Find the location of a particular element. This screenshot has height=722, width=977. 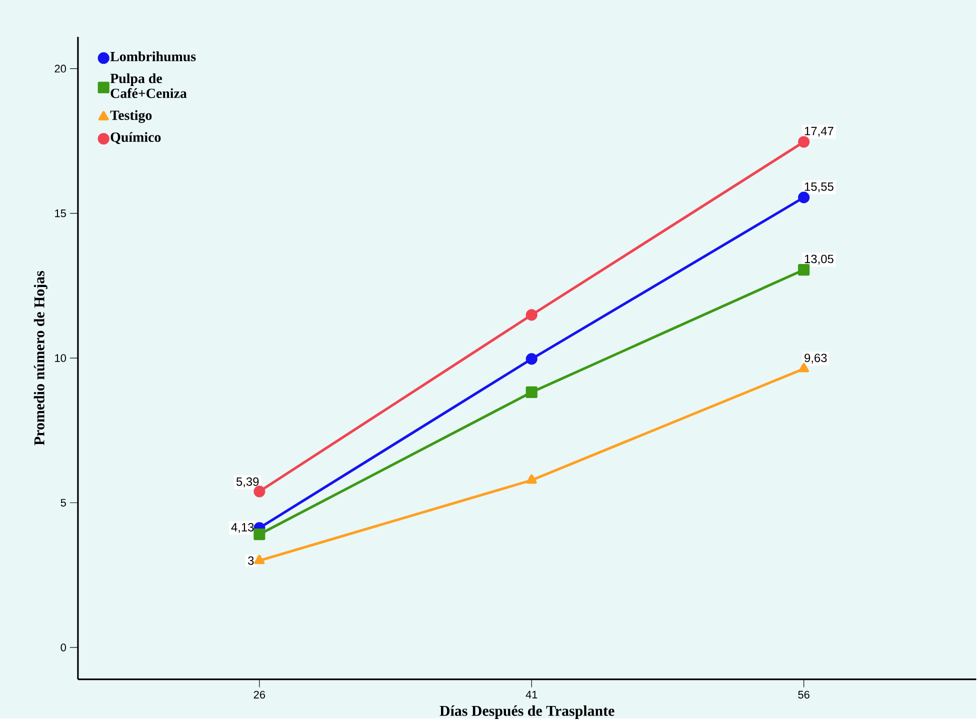

y-tick-label: 0 is located at coordinates (63, 647).